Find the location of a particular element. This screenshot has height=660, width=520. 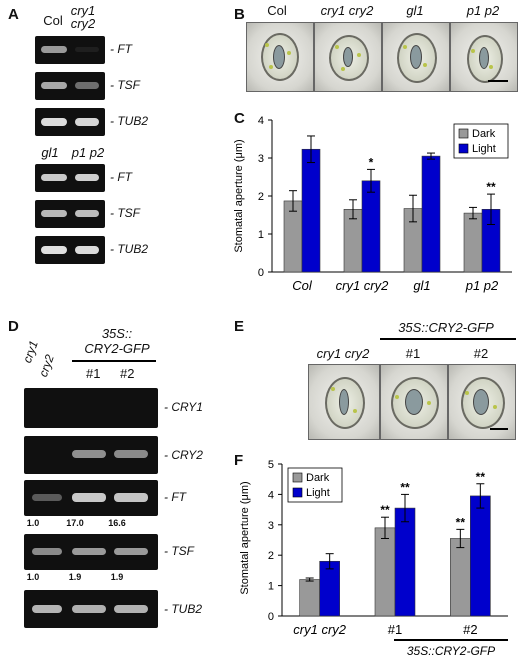

scale-bar is located at coordinates (498, 81).